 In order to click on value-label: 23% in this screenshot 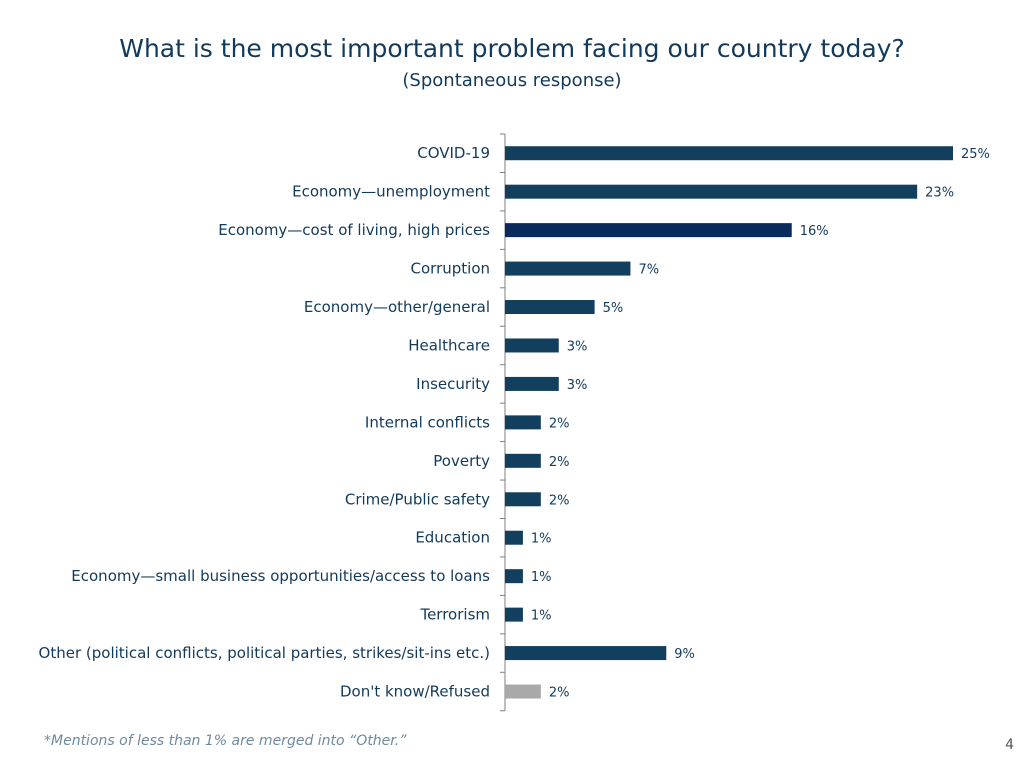, I will do `click(939, 193)`.